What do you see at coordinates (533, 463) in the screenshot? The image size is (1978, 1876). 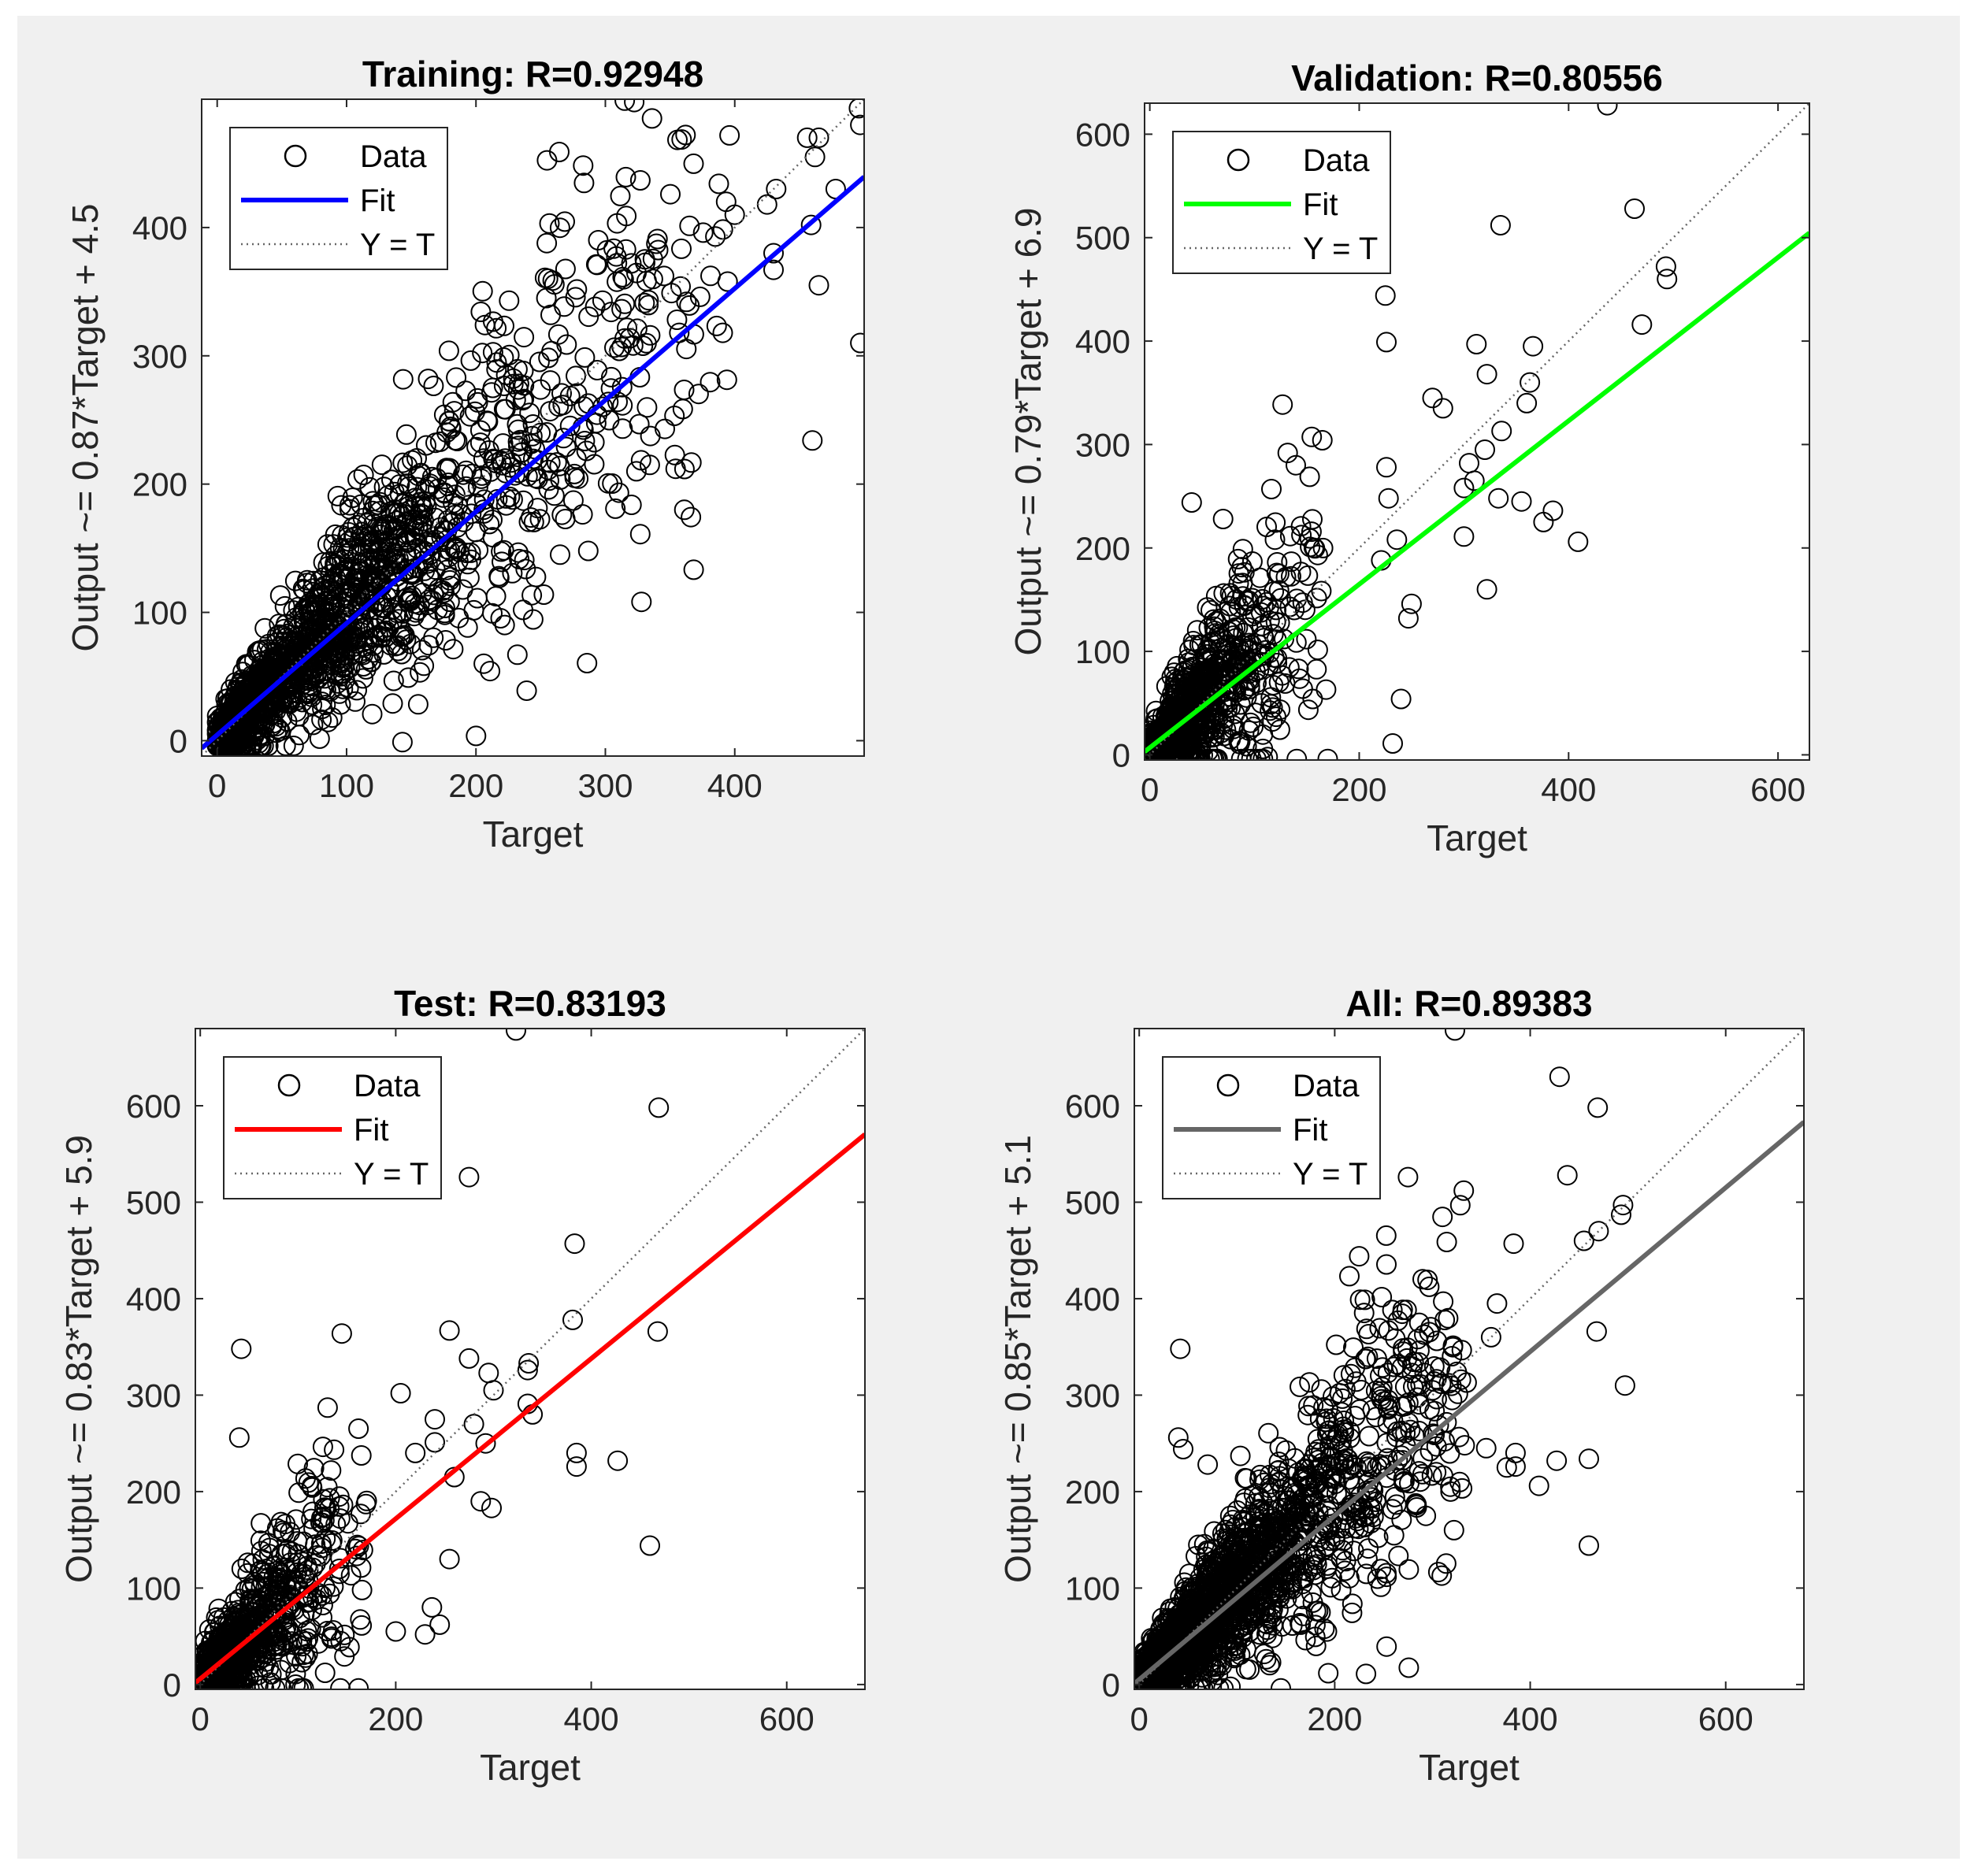 I see `fit-line` at bounding box center [533, 463].